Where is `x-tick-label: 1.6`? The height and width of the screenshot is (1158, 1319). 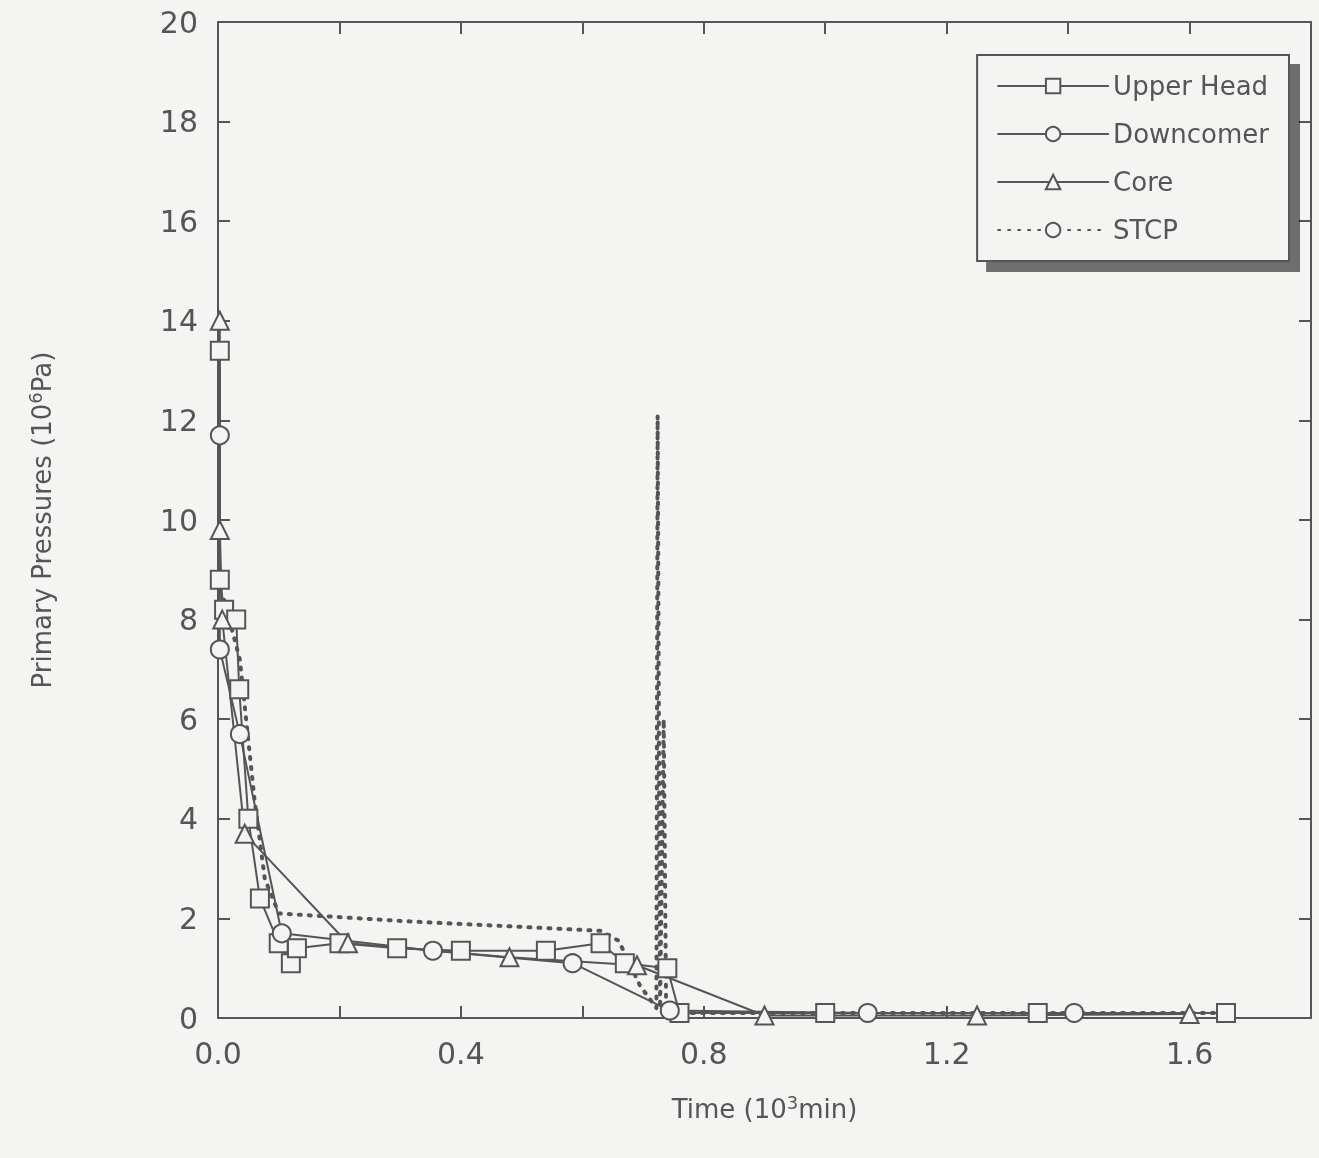
x-tick-label: 1.6 is located at coordinates (1189, 1053).